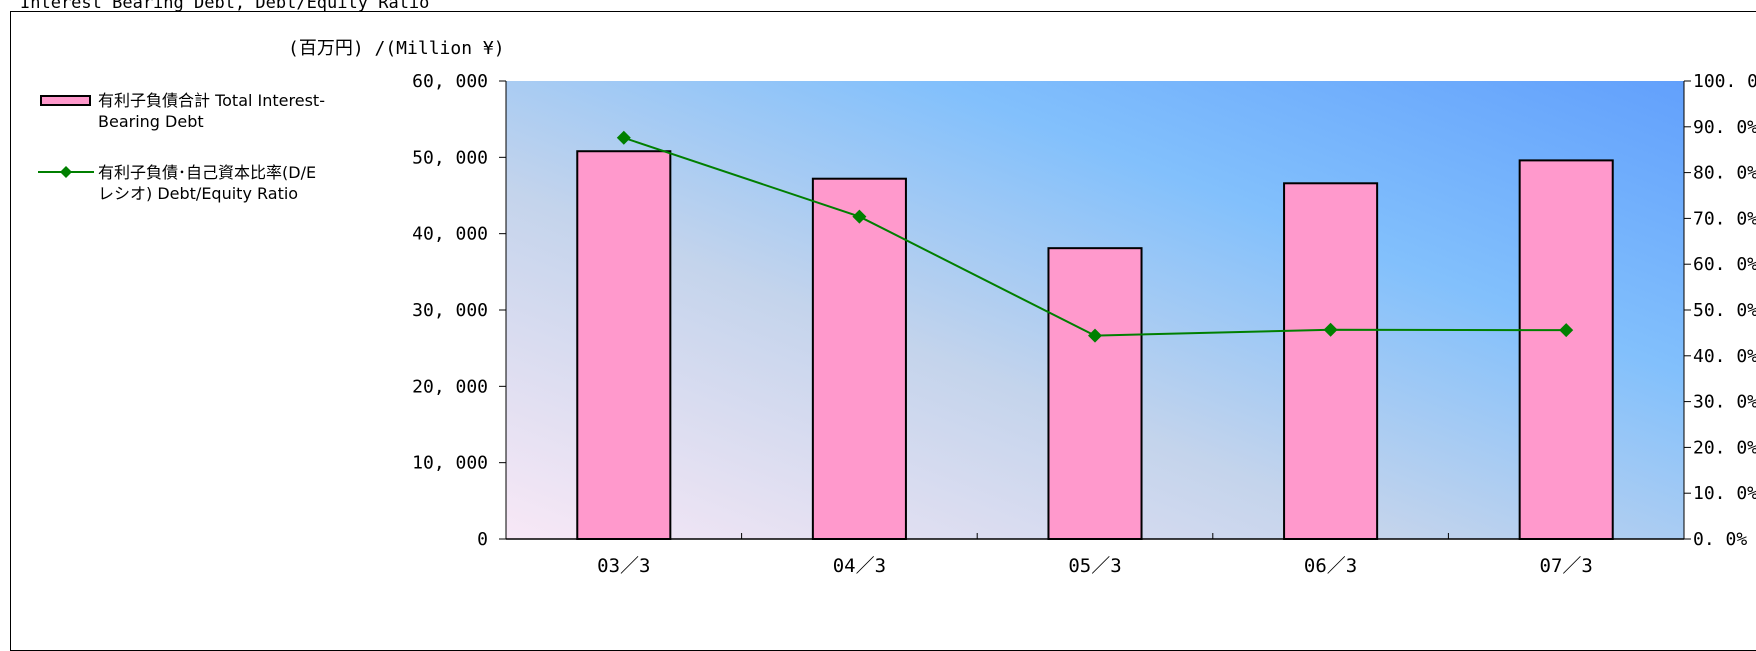 The image size is (1756, 651). What do you see at coordinates (65, 100) in the screenshot?
I see `legend-bar-swatch` at bounding box center [65, 100].